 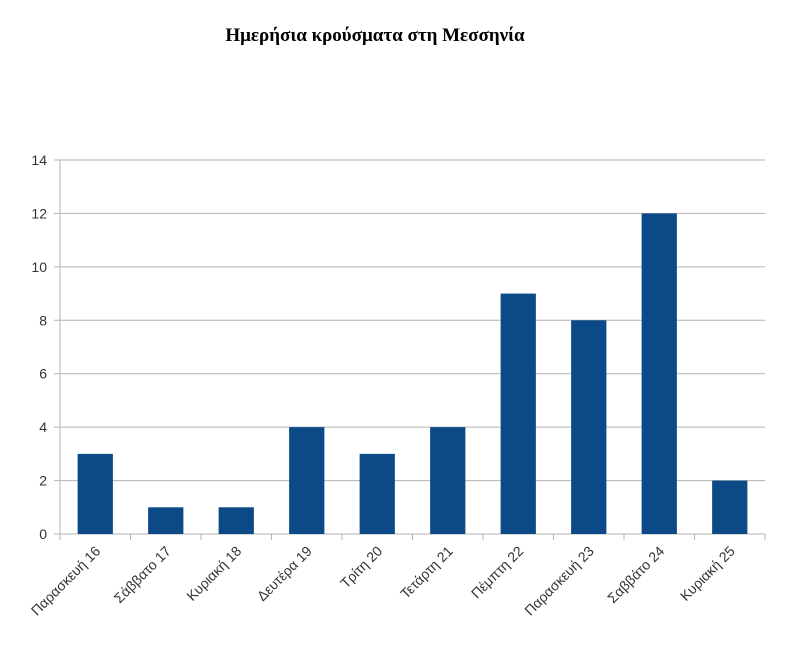 I want to click on chart-title: Ημερήσια κρούσματα στη Μεσσηνία, so click(x=375, y=35).